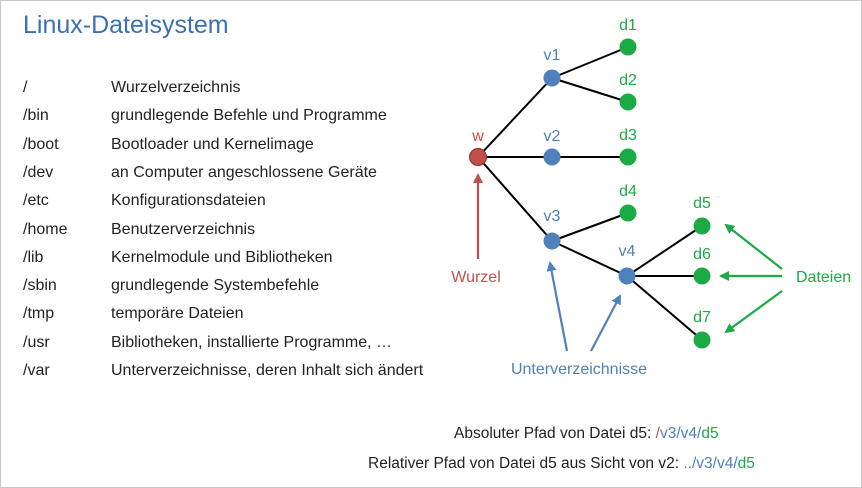  Describe the element at coordinates (36, 201) in the screenshot. I see `dir-path: /etc` at that location.